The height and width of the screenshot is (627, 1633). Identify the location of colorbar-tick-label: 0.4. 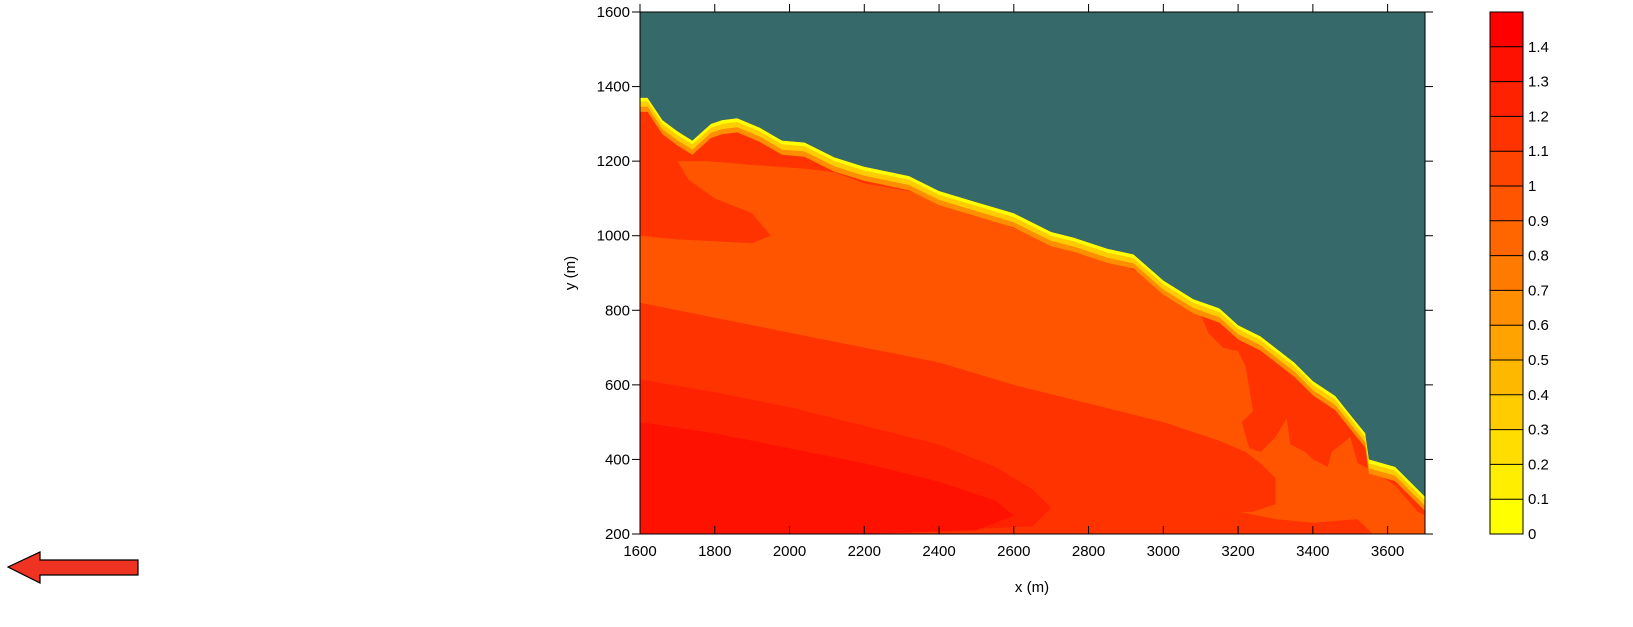
(1538, 395).